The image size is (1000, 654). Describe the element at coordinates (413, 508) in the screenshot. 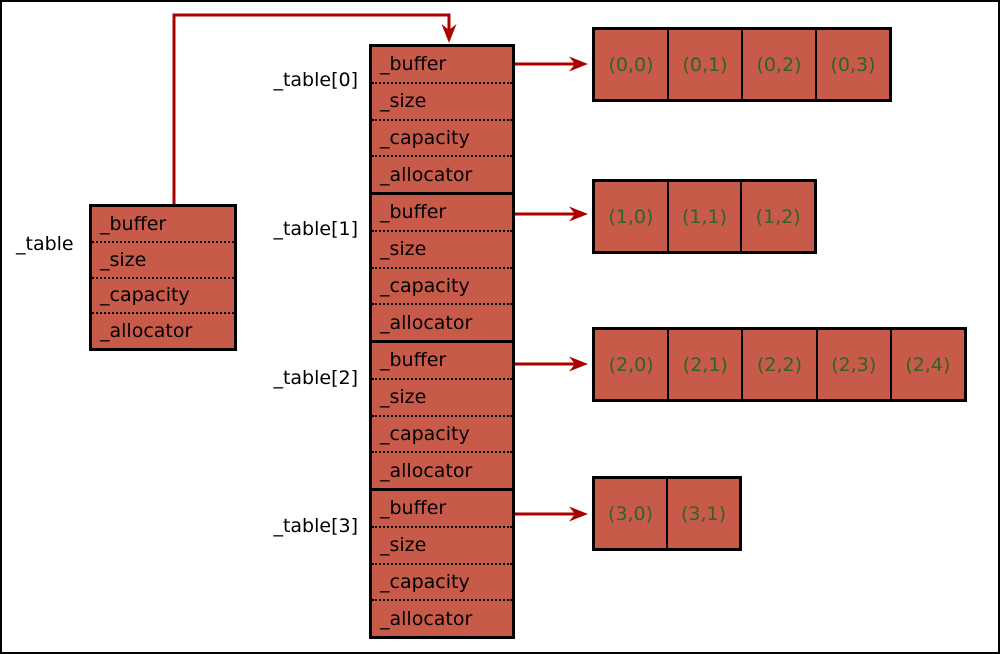

I see `vector3-field-buffer: _buffer` at that location.